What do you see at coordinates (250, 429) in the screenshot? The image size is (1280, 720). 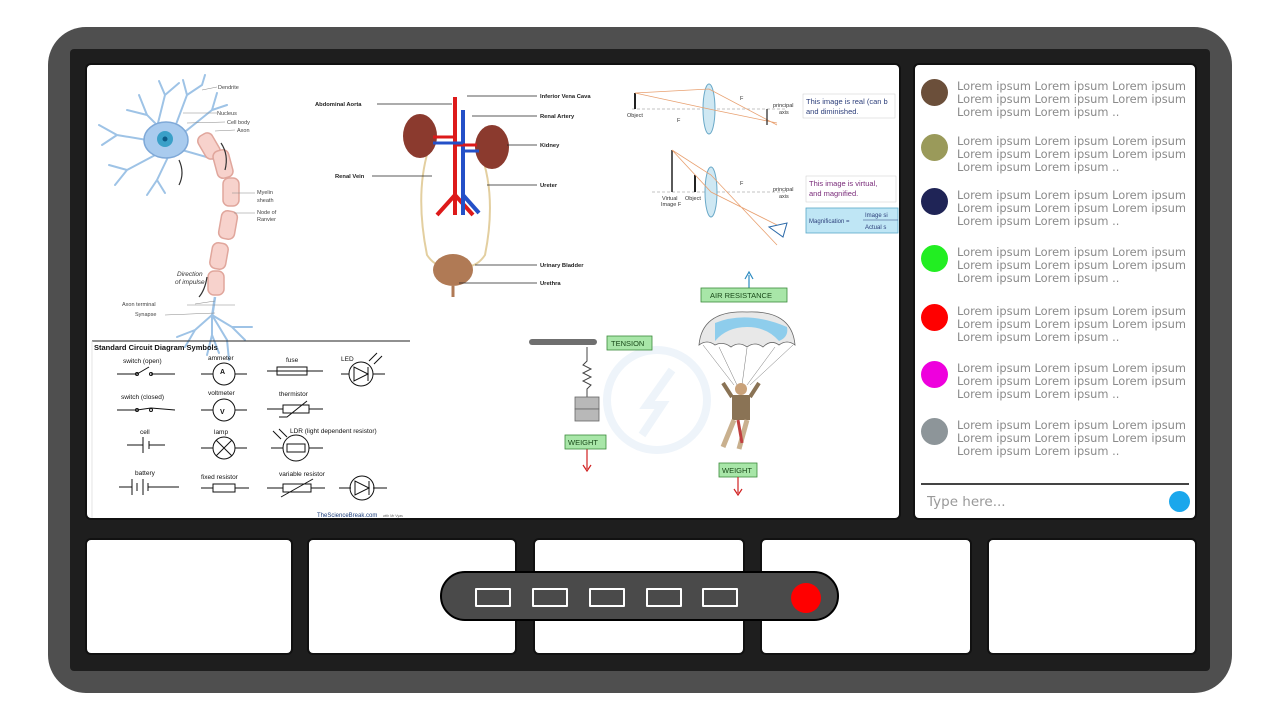 I see `circuit-symbols-diagram: Standard Circuit Diagram Symbols` at bounding box center [250, 429].